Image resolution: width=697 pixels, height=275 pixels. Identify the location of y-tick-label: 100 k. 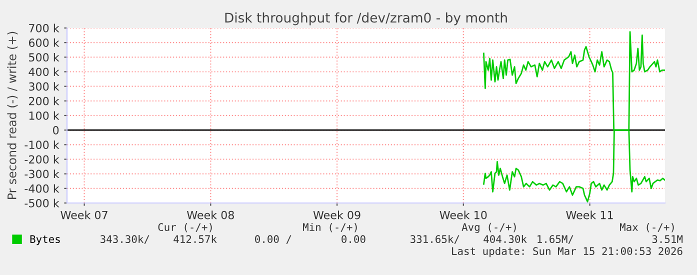
(44, 115).